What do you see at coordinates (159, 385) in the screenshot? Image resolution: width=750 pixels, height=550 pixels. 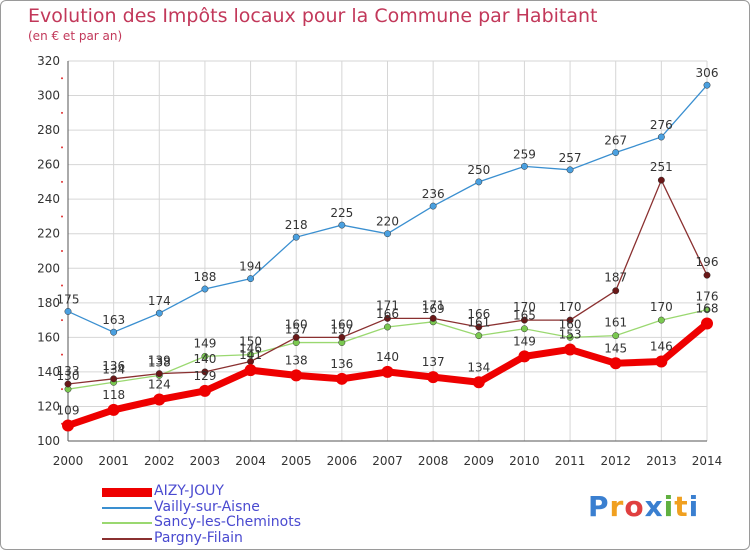 I see `data-label-aizy-jouy: 124` at bounding box center [159, 385].